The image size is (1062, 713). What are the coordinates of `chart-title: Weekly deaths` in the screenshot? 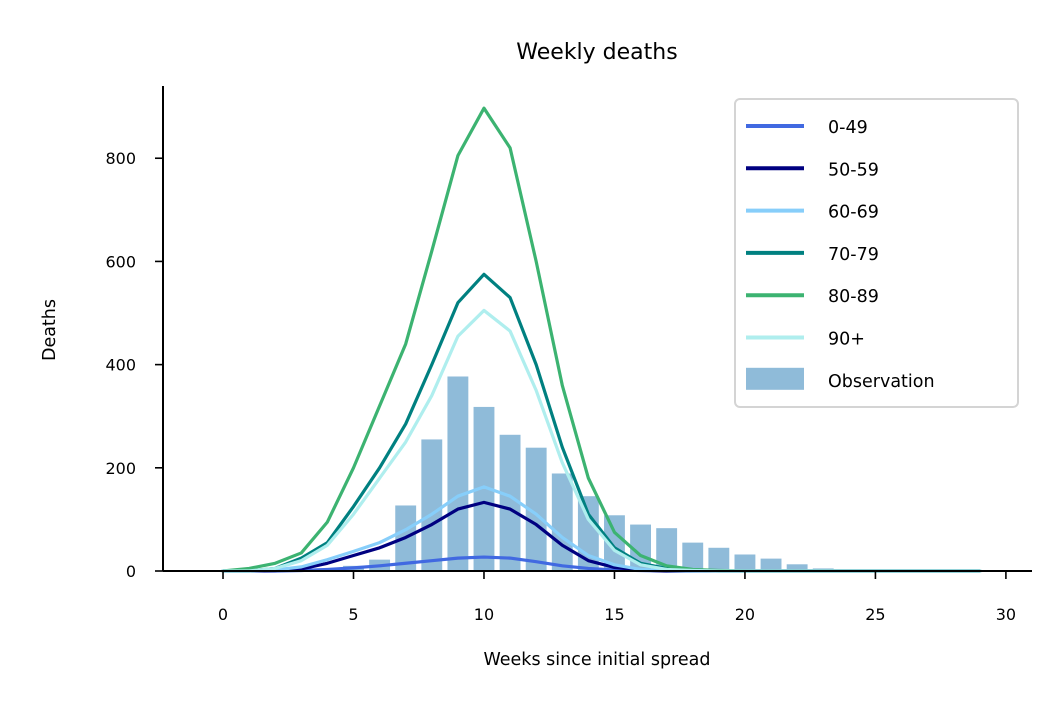 It's located at (596, 52).